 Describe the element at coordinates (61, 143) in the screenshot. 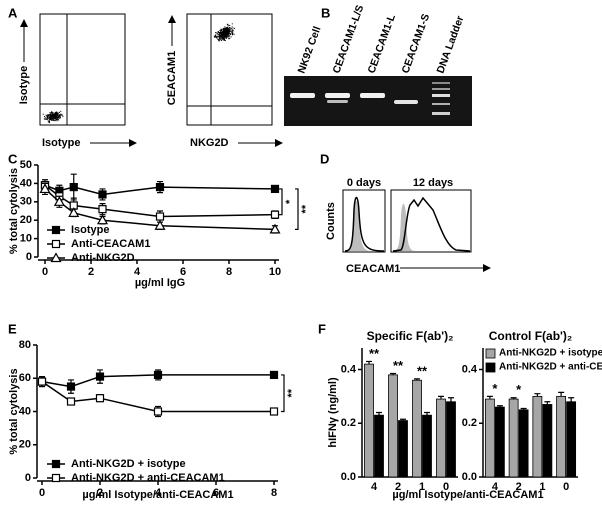

I see `x-axis-label: Isotype` at that location.